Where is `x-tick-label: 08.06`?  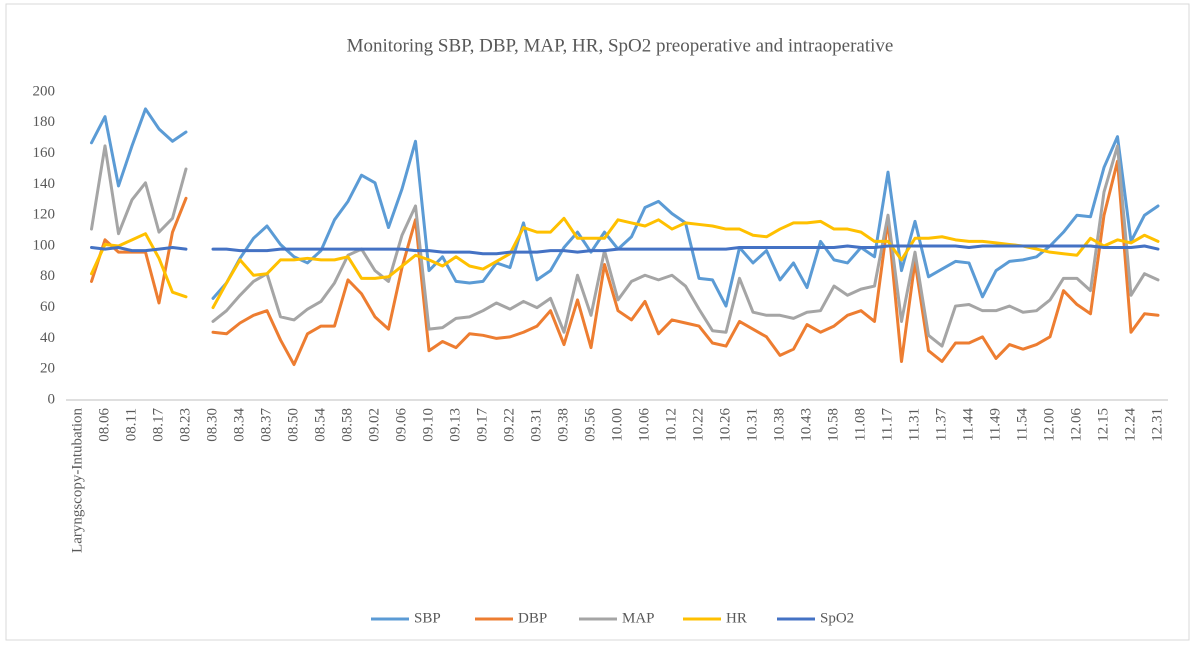
x-tick-label: 08.06 is located at coordinates (104, 425).